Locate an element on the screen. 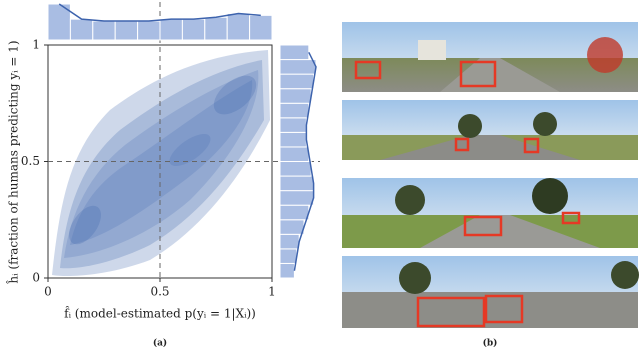 The image size is (640, 350). caption: (b) is located at coordinates (490, 343).